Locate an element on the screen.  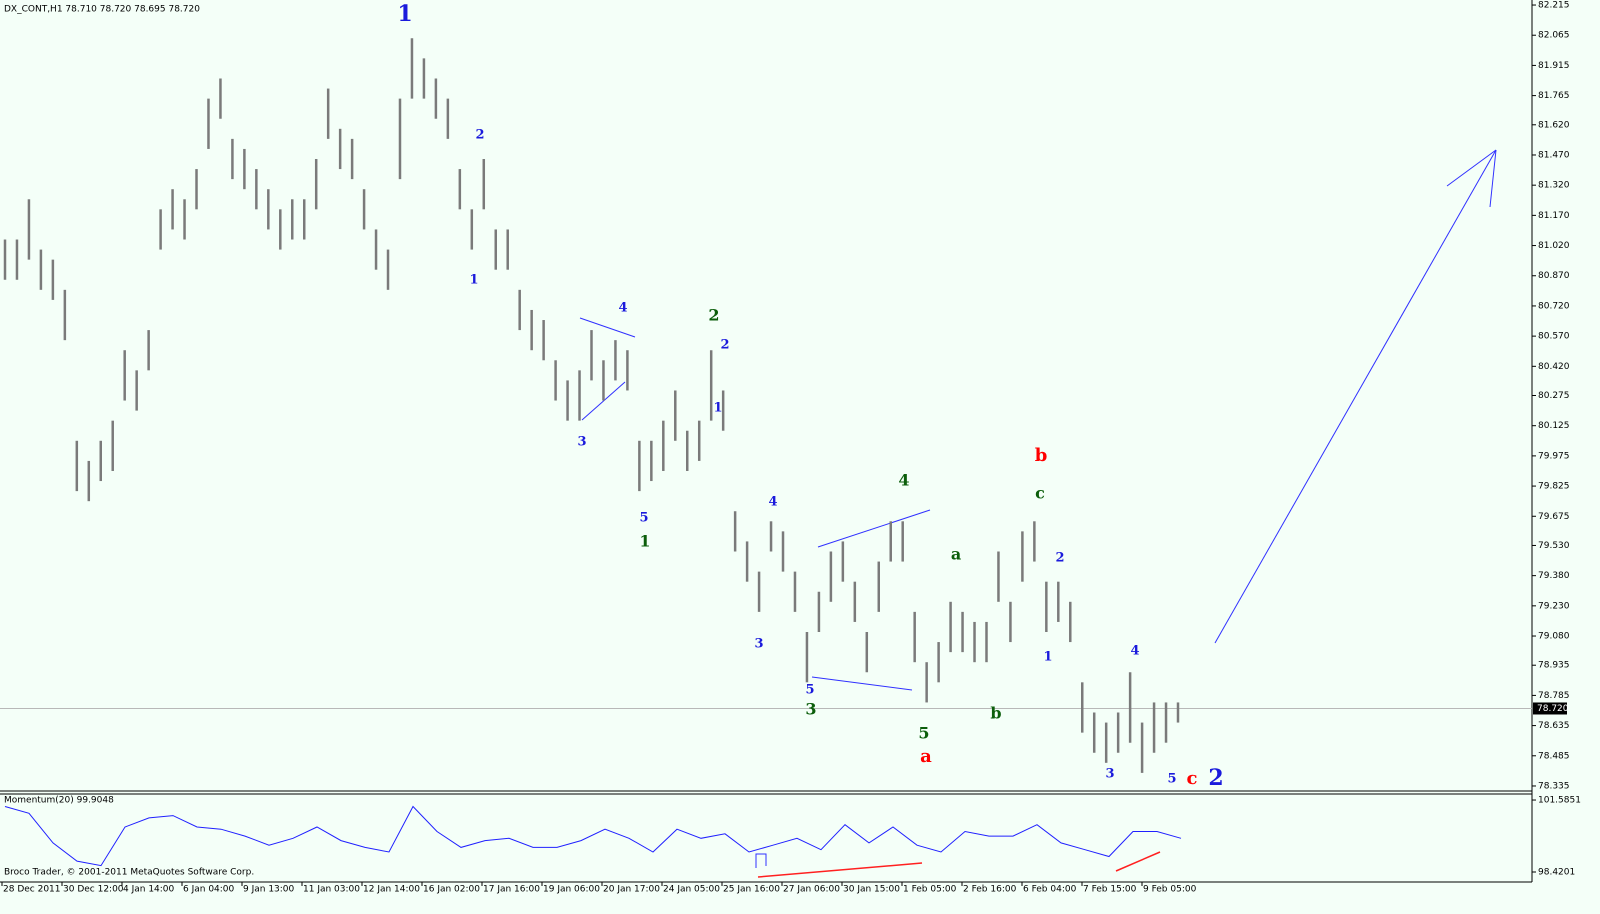
y-tick-label: 78.785 is located at coordinates (1554, 696).